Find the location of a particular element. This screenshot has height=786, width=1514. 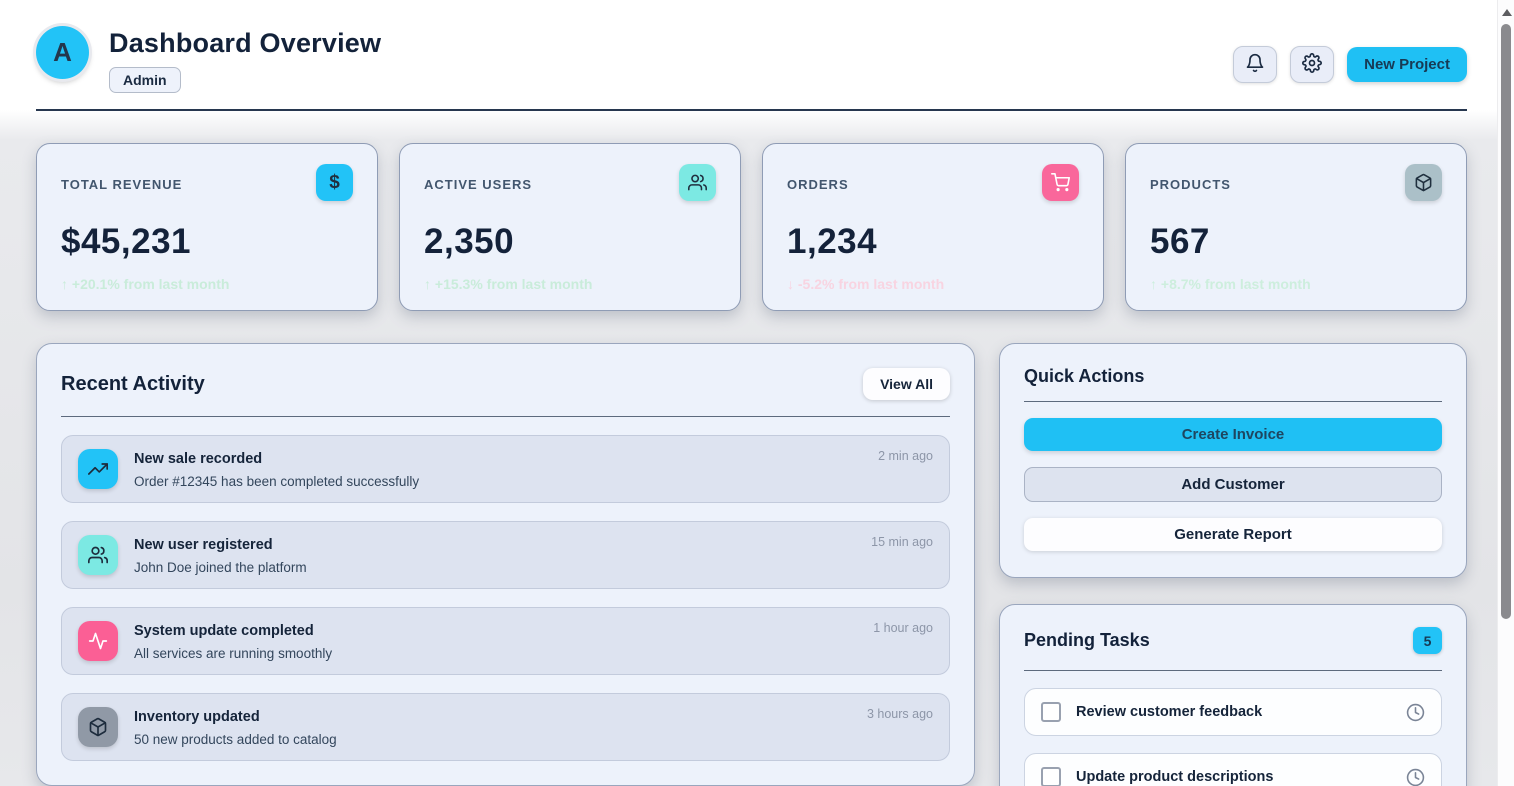

stat-value: 567 is located at coordinates (1180, 241).